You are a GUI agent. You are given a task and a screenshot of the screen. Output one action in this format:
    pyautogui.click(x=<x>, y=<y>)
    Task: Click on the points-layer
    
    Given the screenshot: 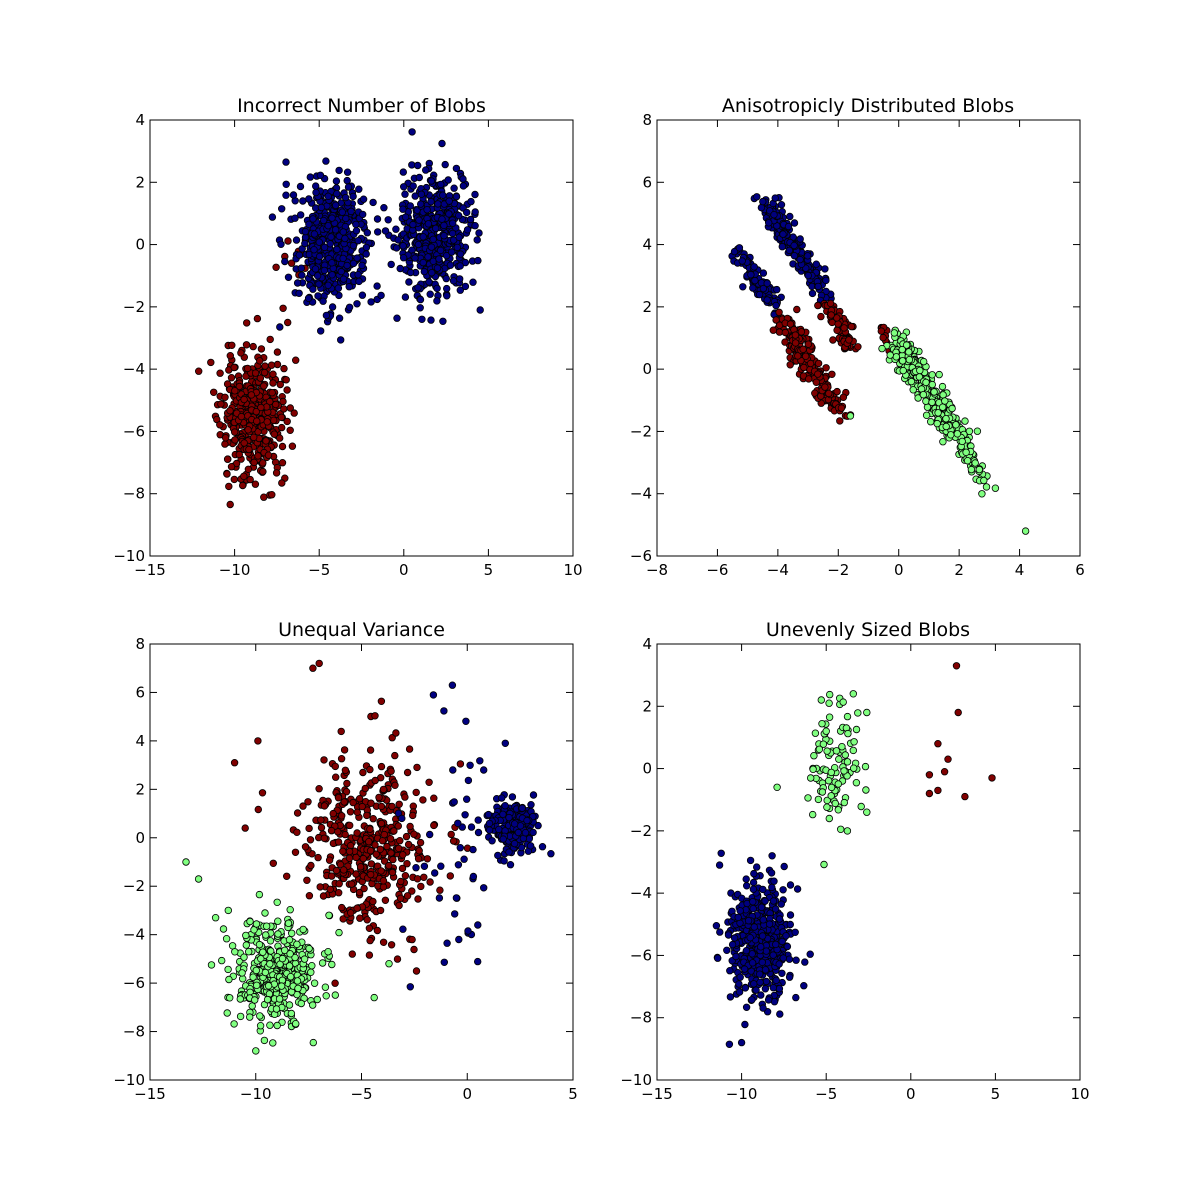 What is the action you would take?
    pyautogui.click(x=879, y=364)
    